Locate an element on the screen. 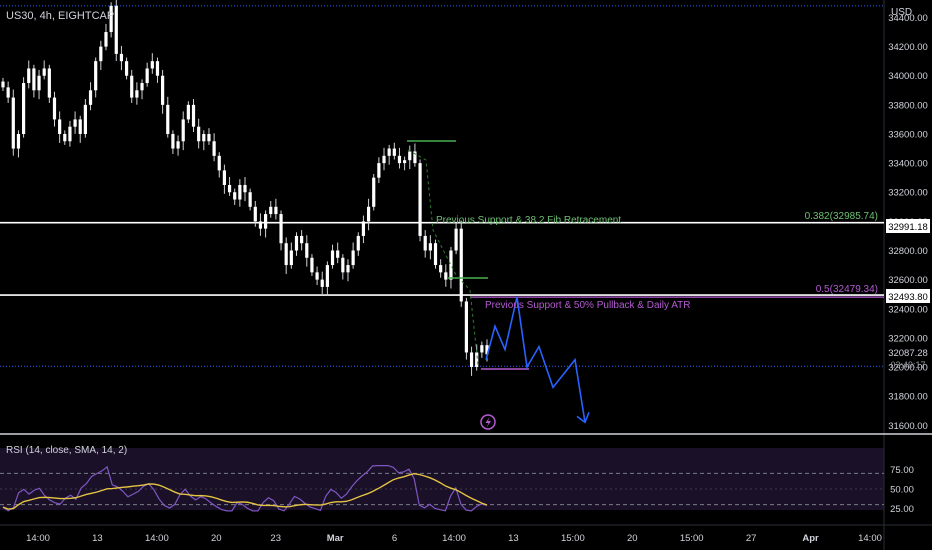  rsi-line is located at coordinates (245, 488).